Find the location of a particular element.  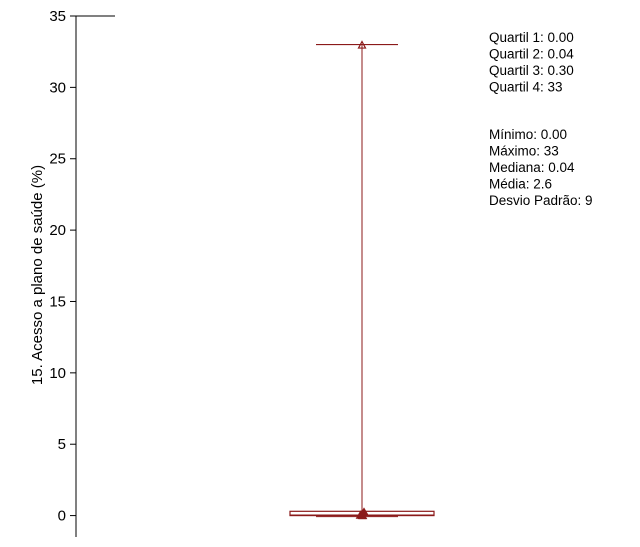

y-tick-label: 10 is located at coordinates (57, 373).